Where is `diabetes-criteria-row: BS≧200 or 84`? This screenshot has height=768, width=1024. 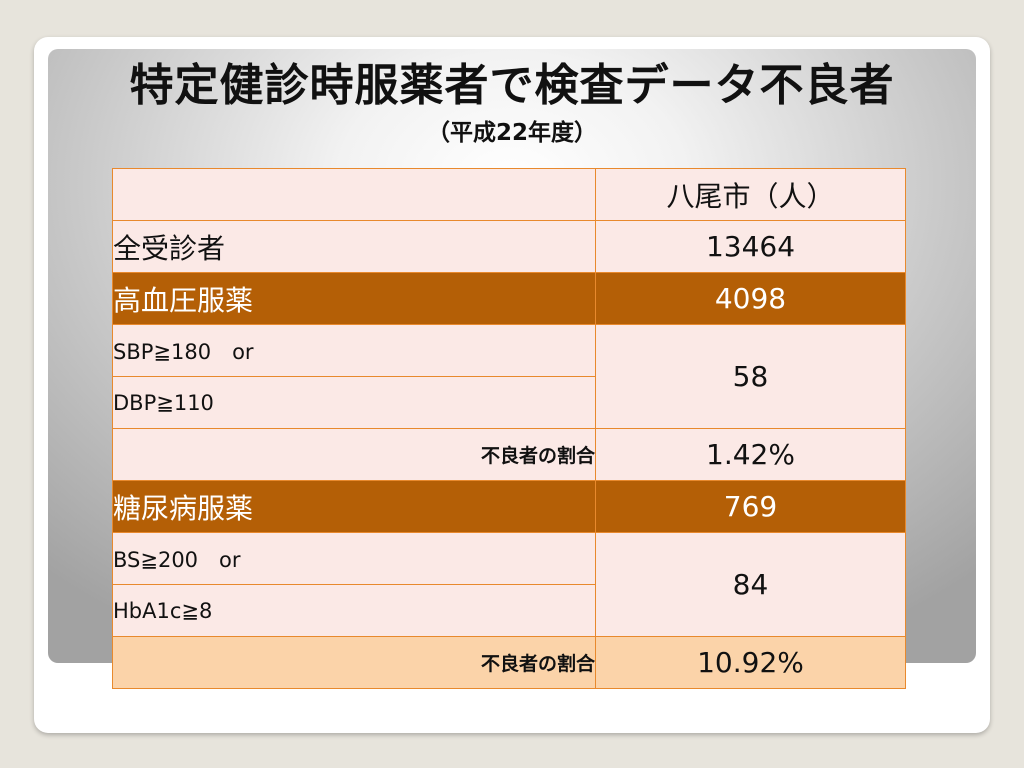 diabetes-criteria-row: BS≧200 or 84 is located at coordinates (509, 584).